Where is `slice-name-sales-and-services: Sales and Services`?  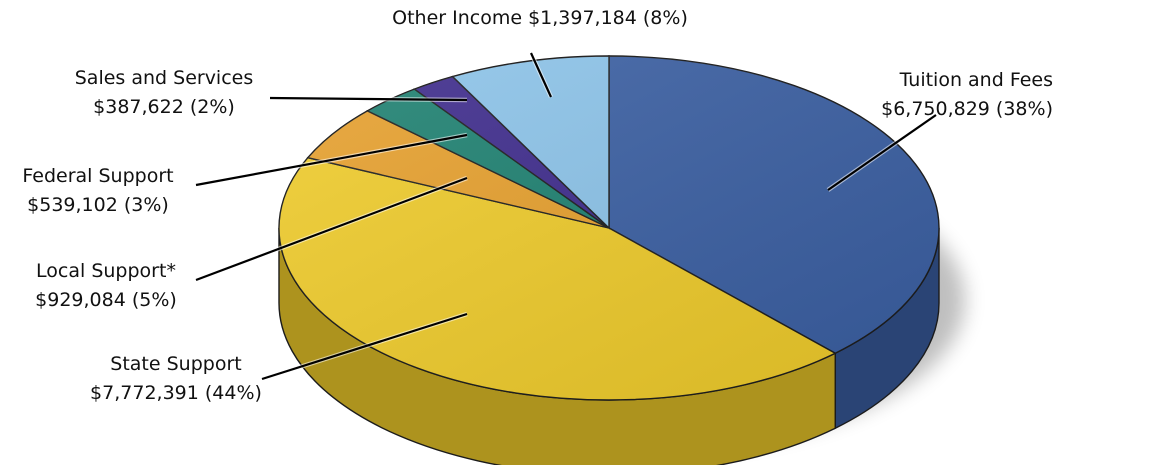 slice-name-sales-and-services: Sales and Services is located at coordinates (164, 78).